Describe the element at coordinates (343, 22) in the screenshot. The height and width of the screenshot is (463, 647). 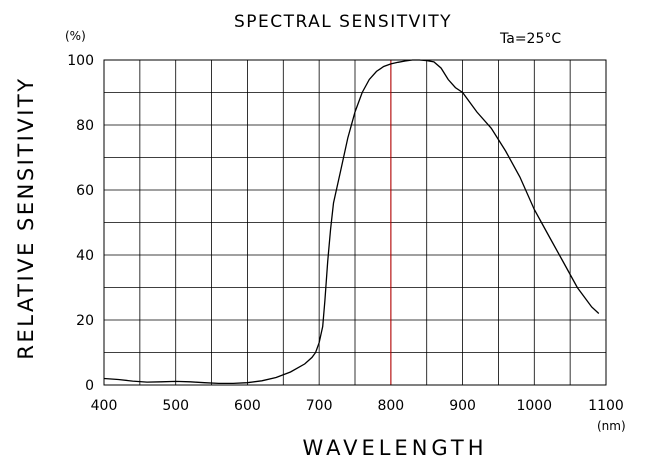
I see `chart-title: SPECTRAL SENSITVITY` at that location.